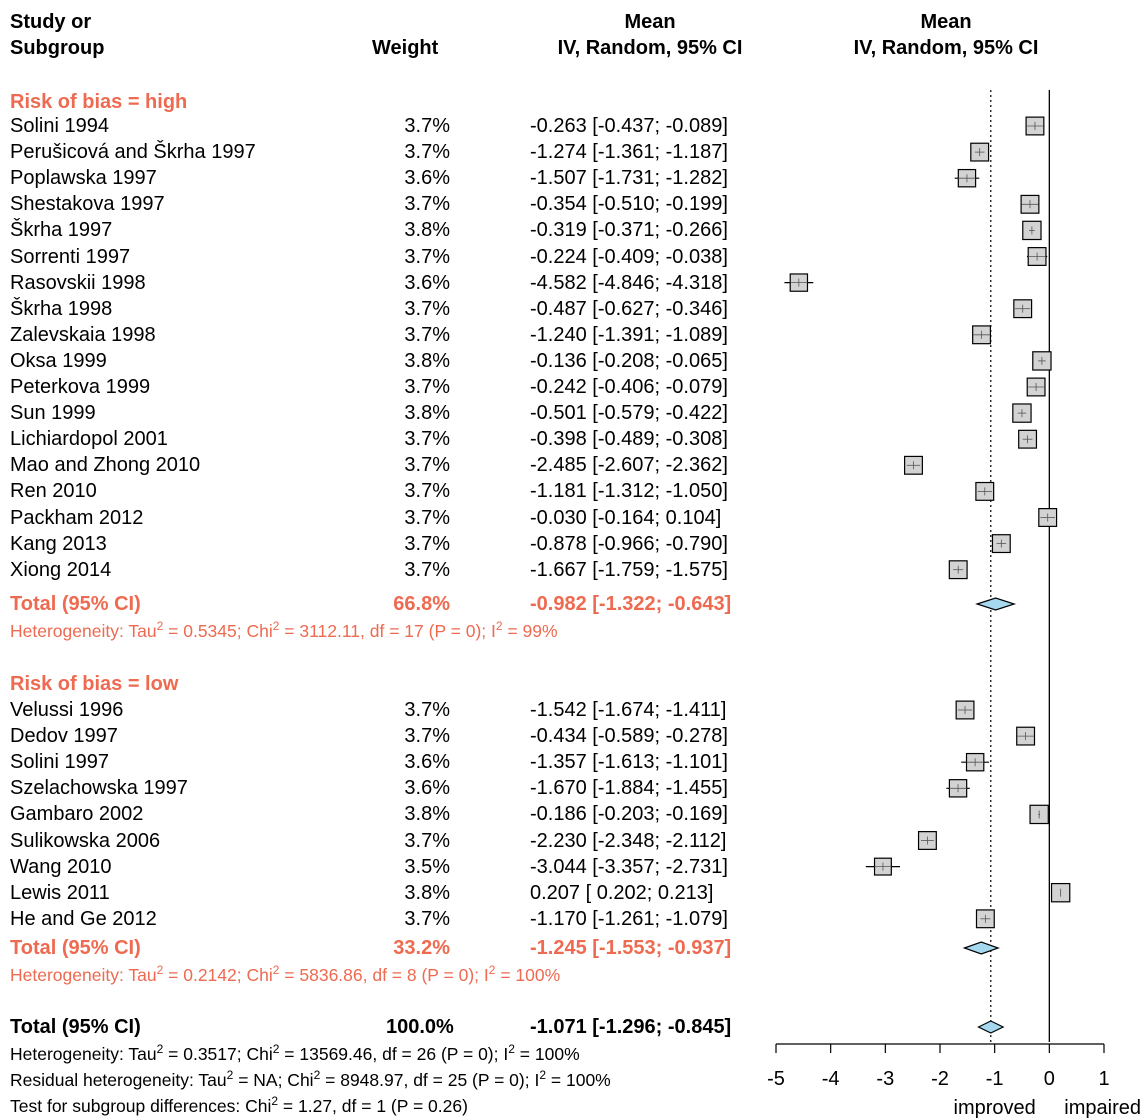 The image size is (1147, 1119). What do you see at coordinates (83, 334) in the screenshot?
I see `study-name: Zalevskaia 1998` at bounding box center [83, 334].